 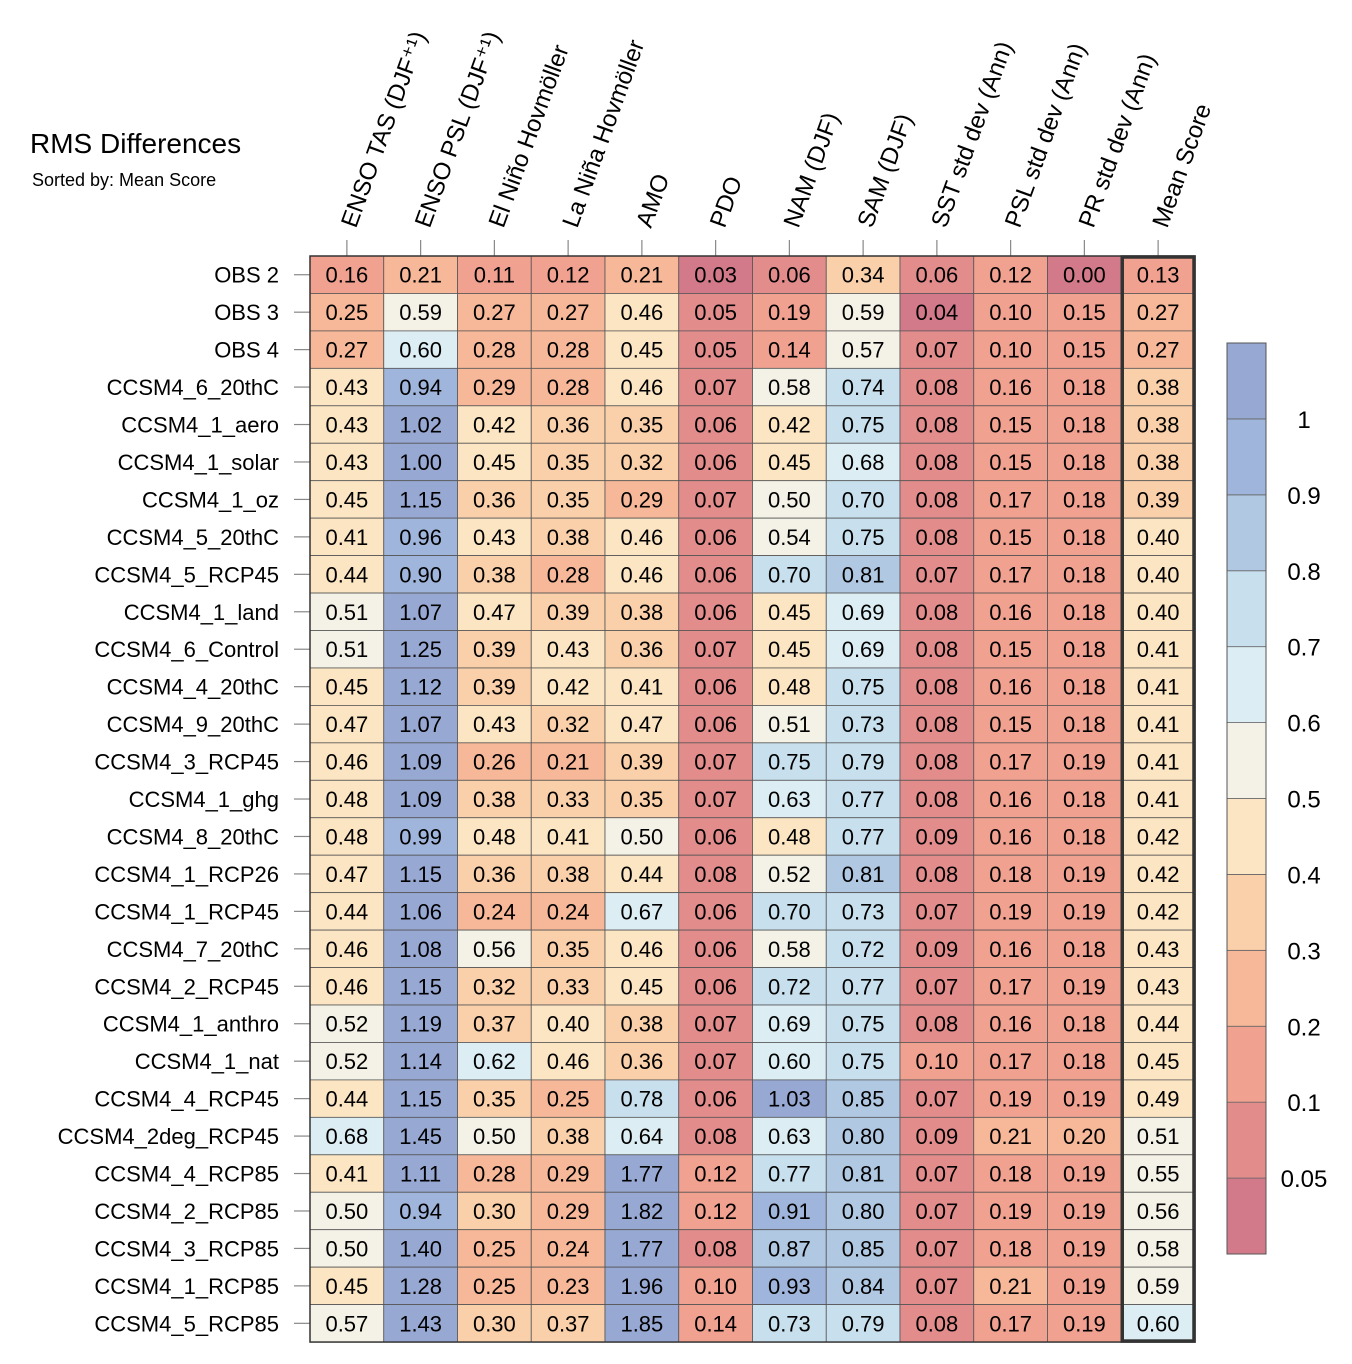 I want to click on cell-value: 0.27, so click(x=568, y=312).